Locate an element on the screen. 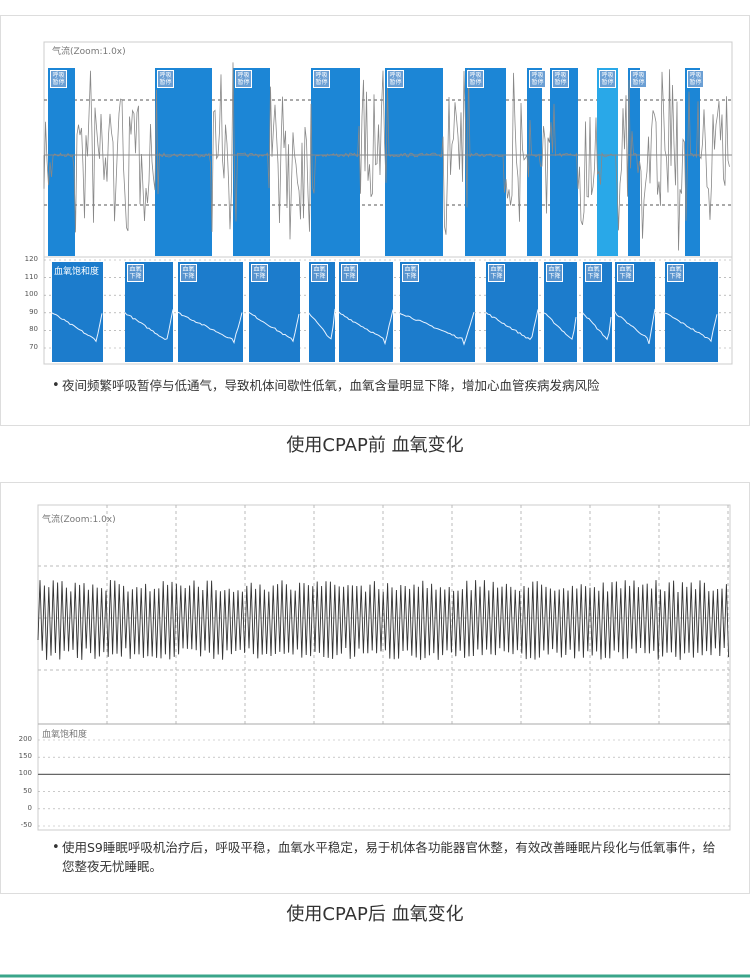 This screenshot has height=978, width=750. caption: 使用CPAP后 血氧变化 is located at coordinates (375, 914).